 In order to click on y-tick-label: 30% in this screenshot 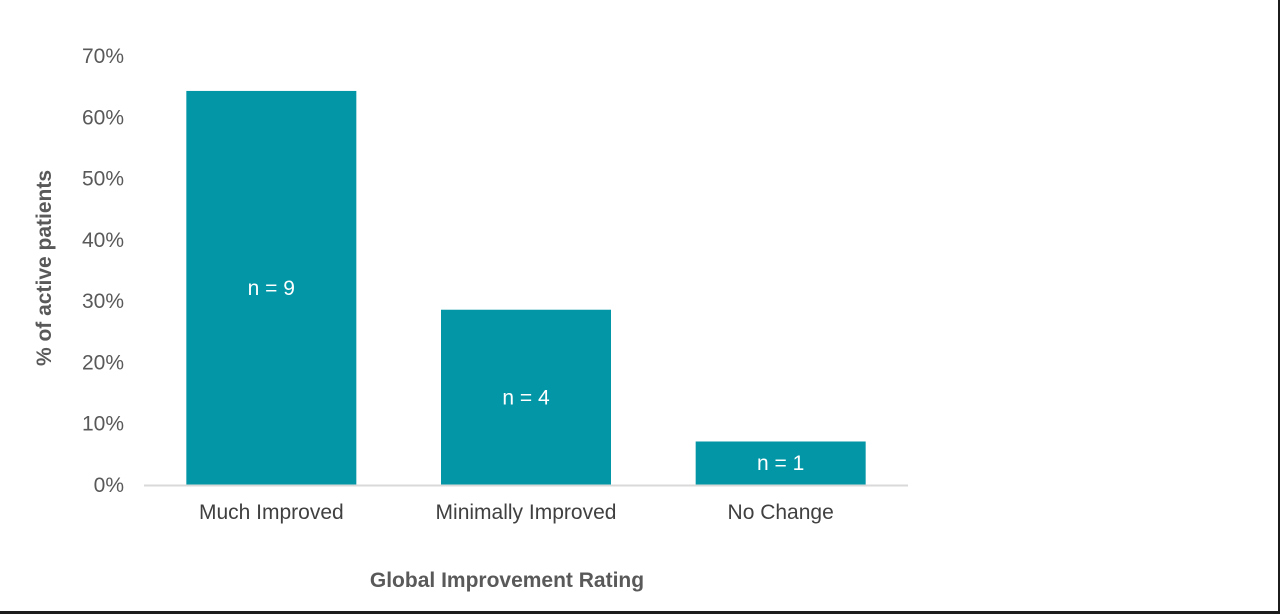, I will do `click(103, 301)`.